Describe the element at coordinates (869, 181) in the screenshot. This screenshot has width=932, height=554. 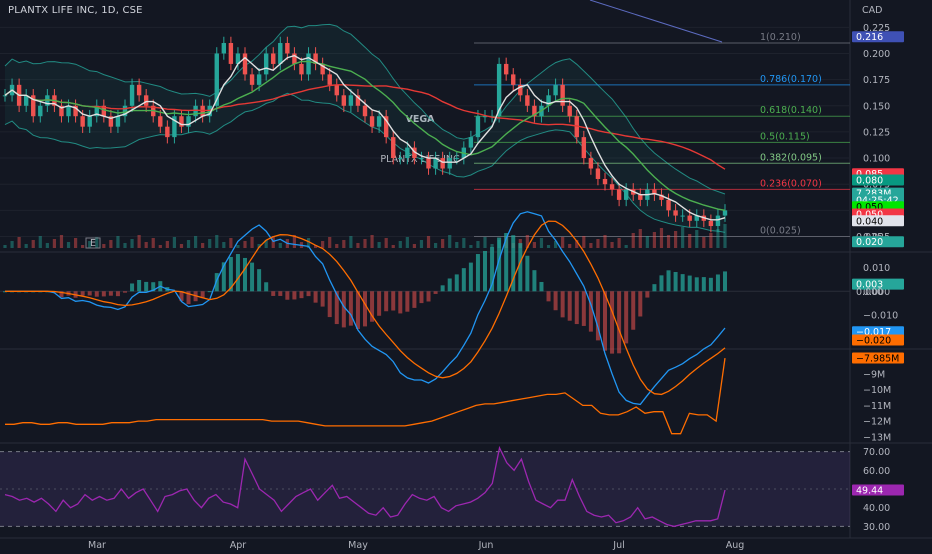
I see `price-tag: 0.080` at that location.